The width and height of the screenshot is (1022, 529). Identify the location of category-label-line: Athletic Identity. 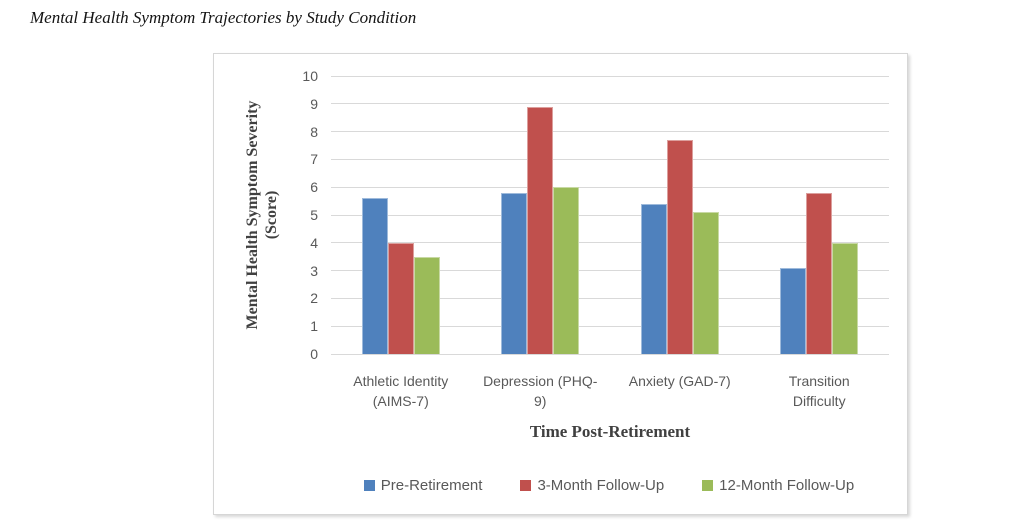
(401, 381).